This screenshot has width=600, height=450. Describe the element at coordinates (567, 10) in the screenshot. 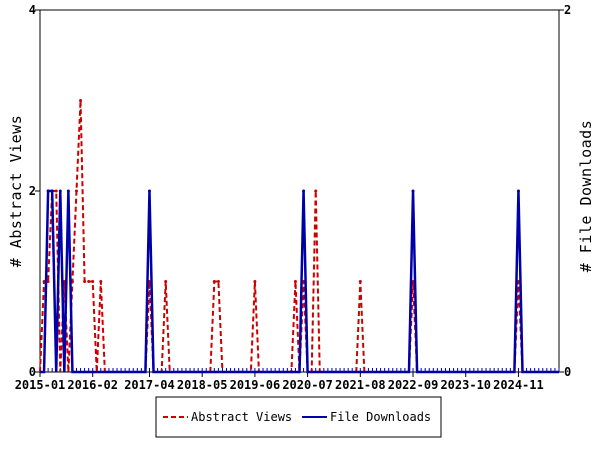

I see `y-right-tick-label: 2` at that location.